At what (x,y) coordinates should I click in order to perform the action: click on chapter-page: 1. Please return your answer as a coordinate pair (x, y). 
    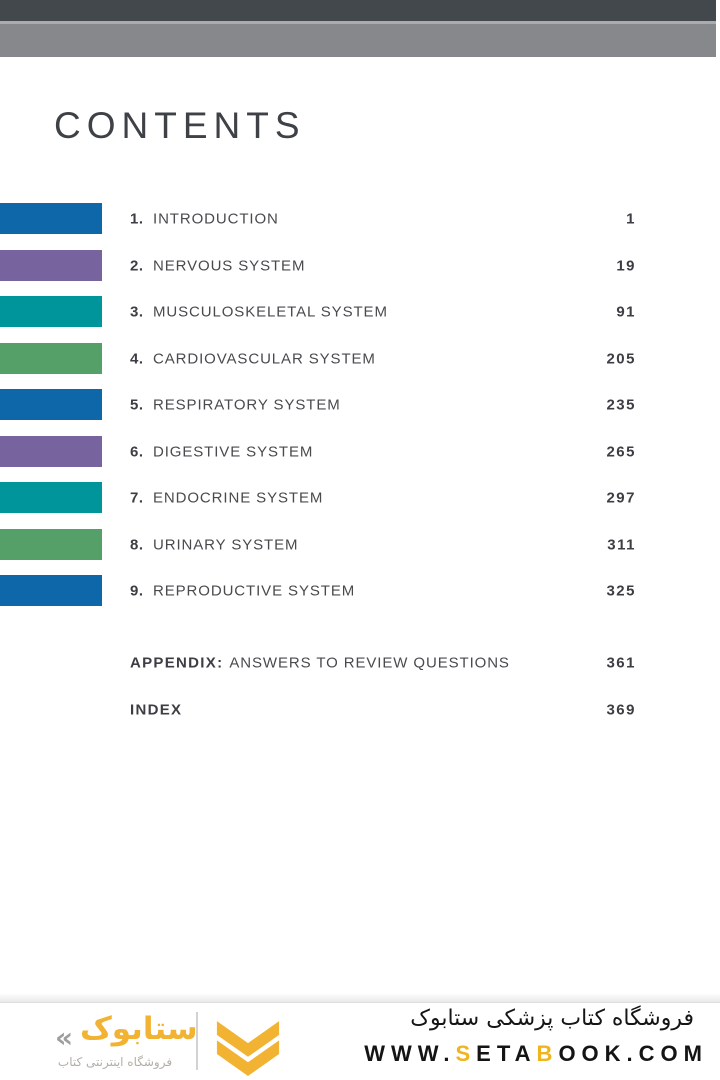
    Looking at the image, I should click on (631, 218).